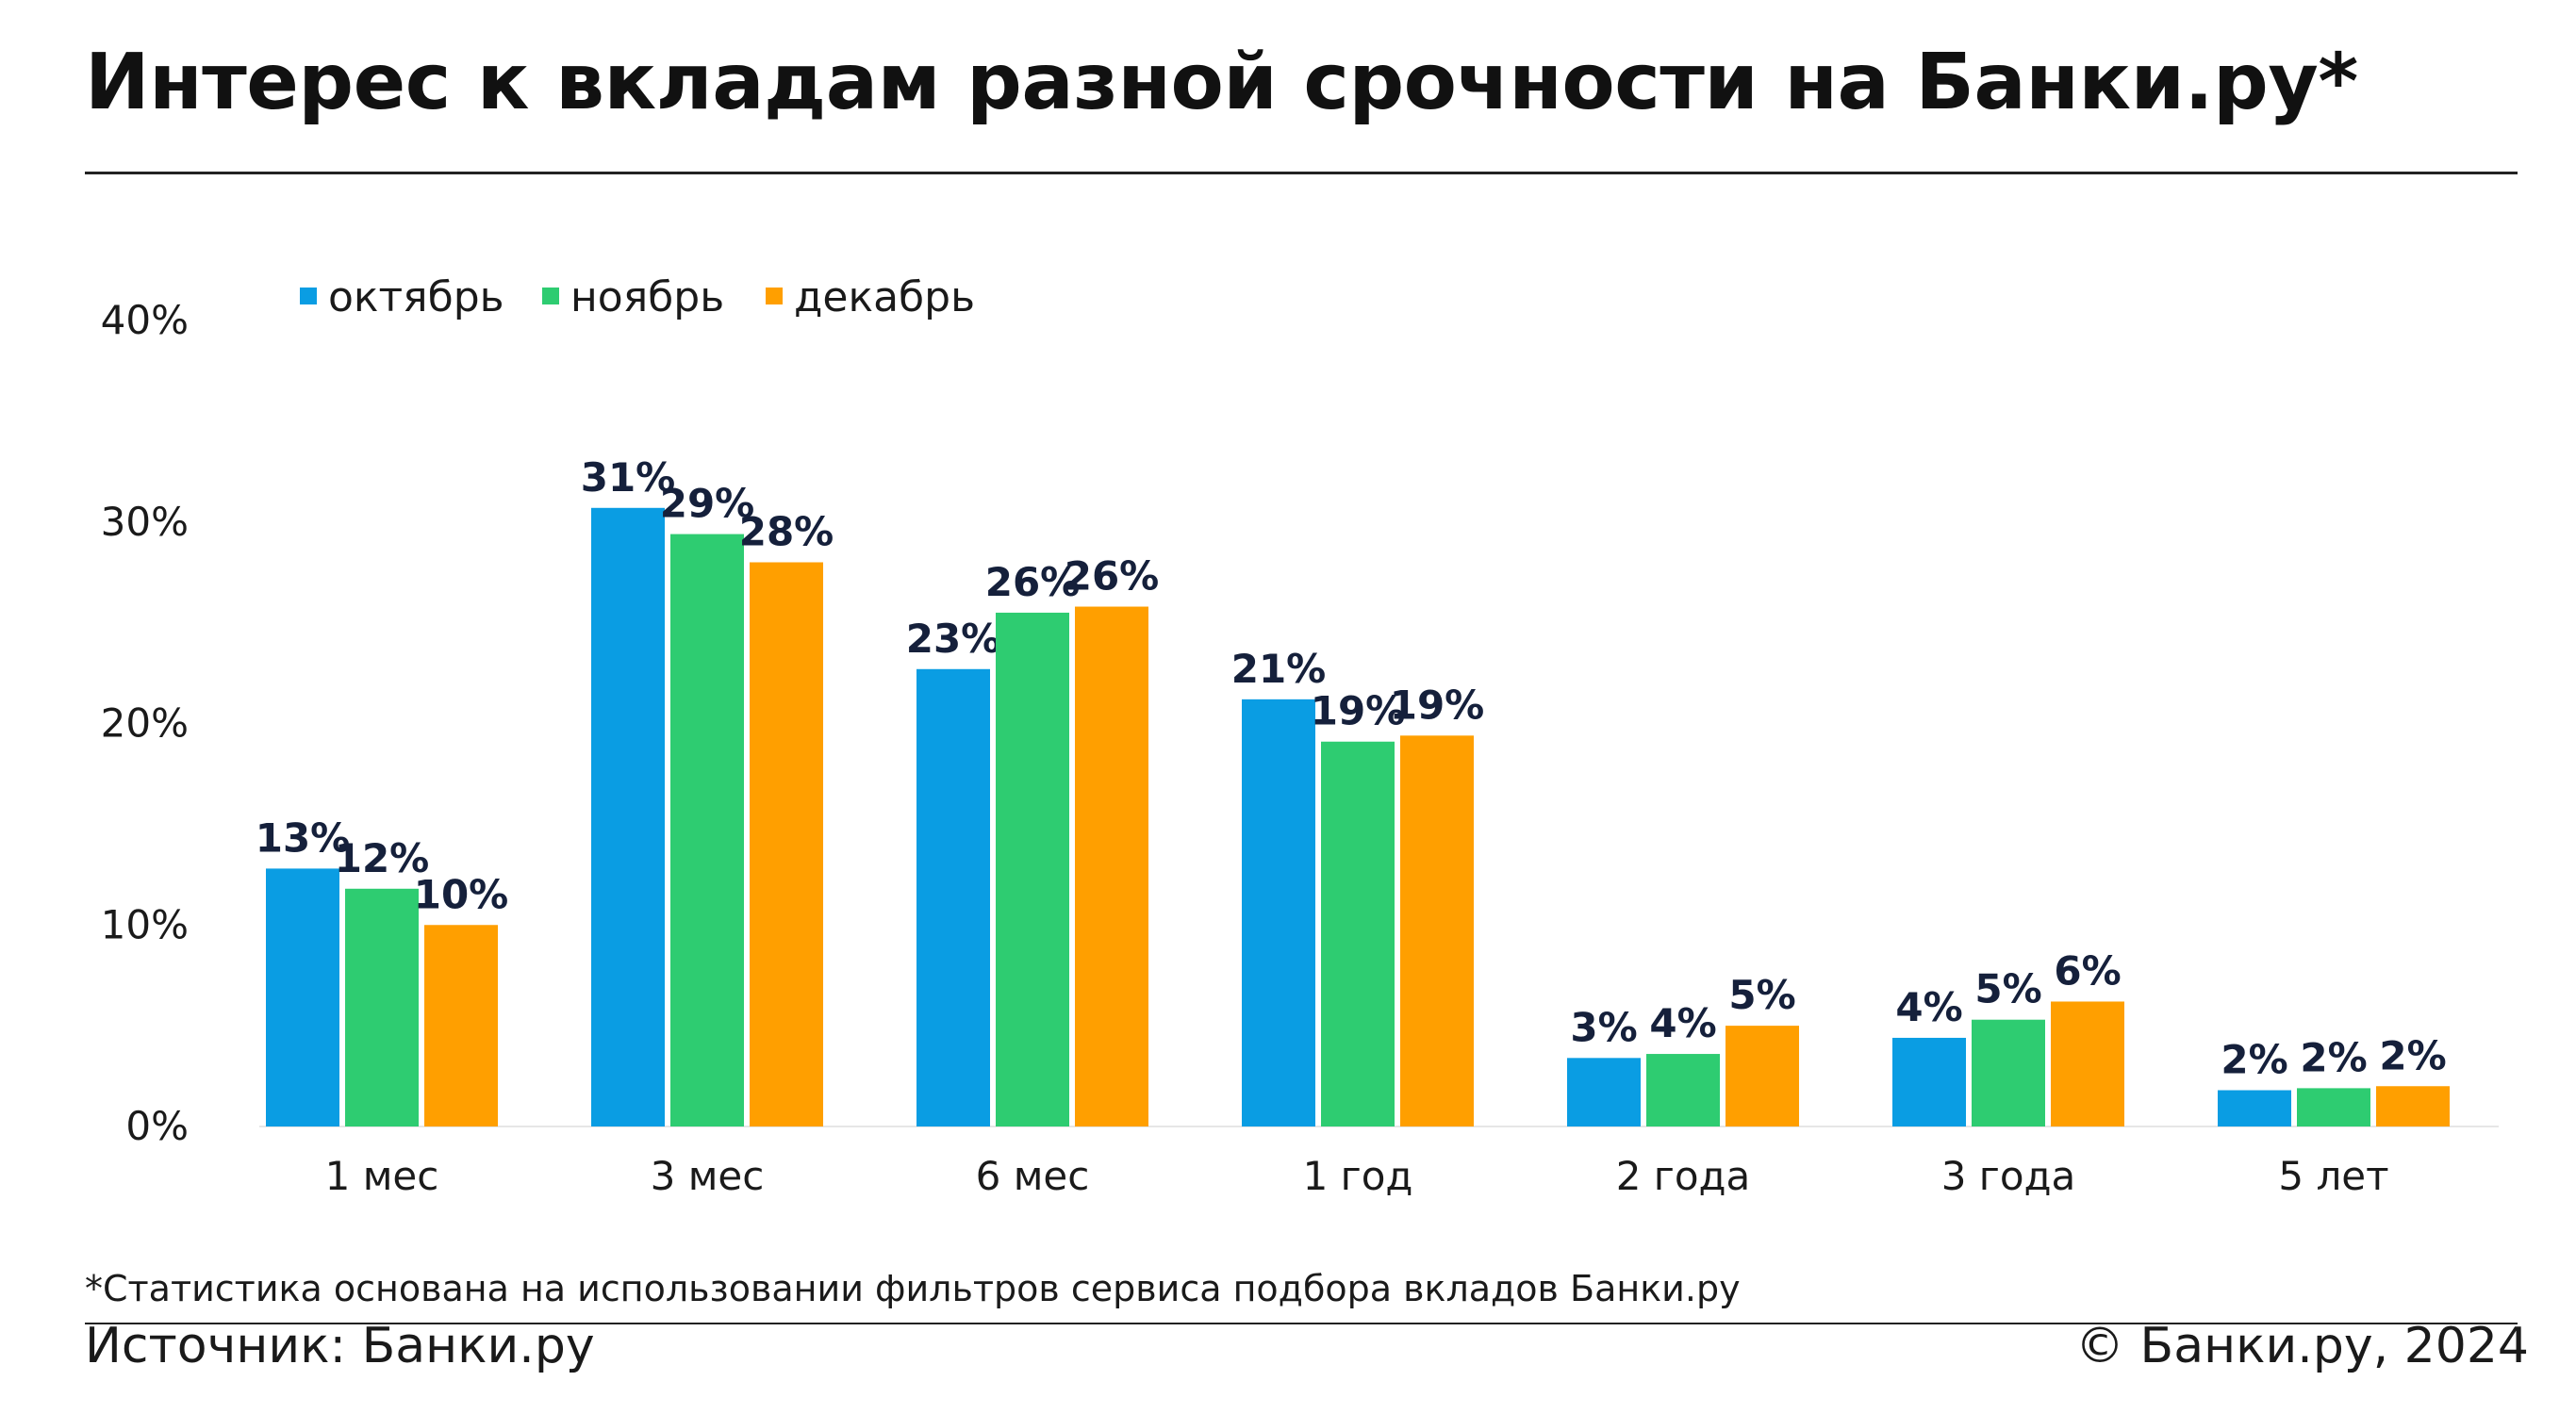 This screenshot has height=1414, width=2576. I want to click on data-label: 12%, so click(382, 858).